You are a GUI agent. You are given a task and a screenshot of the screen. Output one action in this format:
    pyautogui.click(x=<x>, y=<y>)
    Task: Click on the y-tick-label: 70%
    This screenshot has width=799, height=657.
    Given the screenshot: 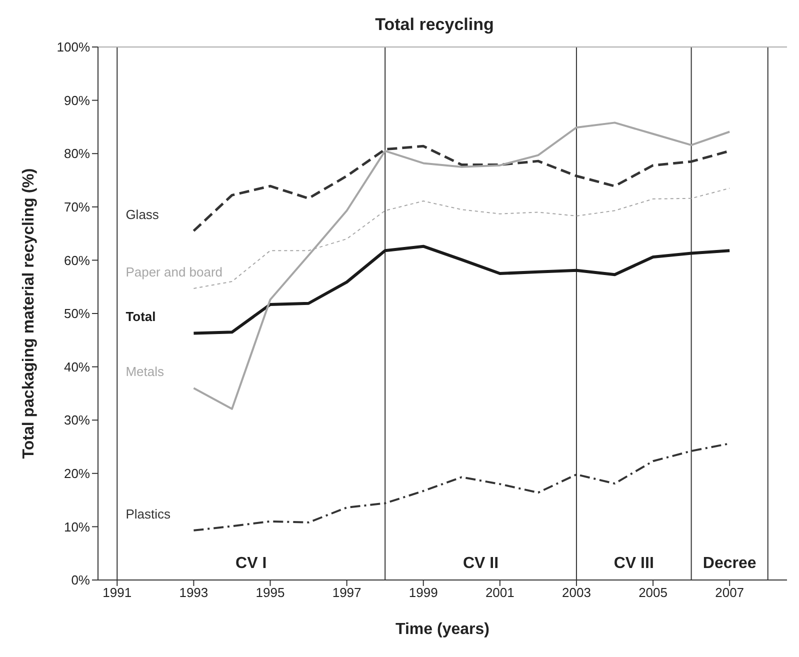 What is the action you would take?
    pyautogui.click(x=77, y=207)
    